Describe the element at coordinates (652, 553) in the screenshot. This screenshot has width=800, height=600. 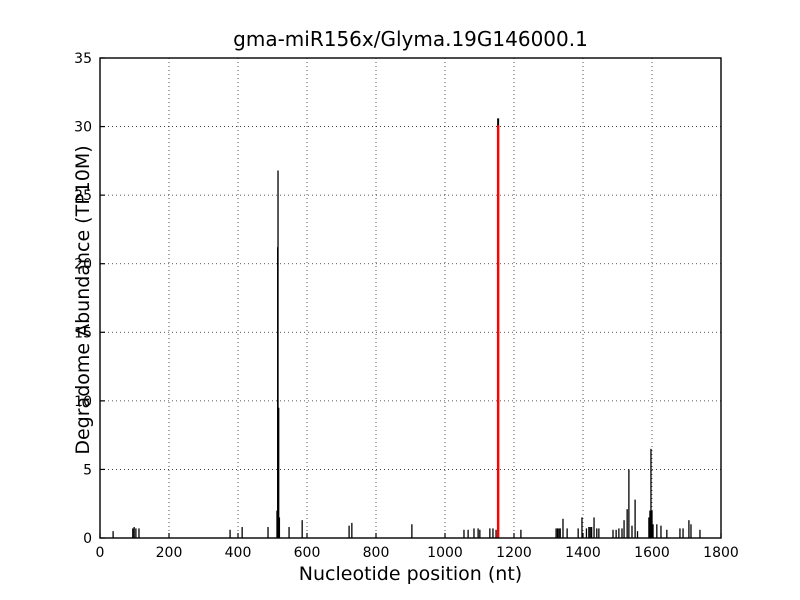
I see `x-tick-label: 1600` at that location.